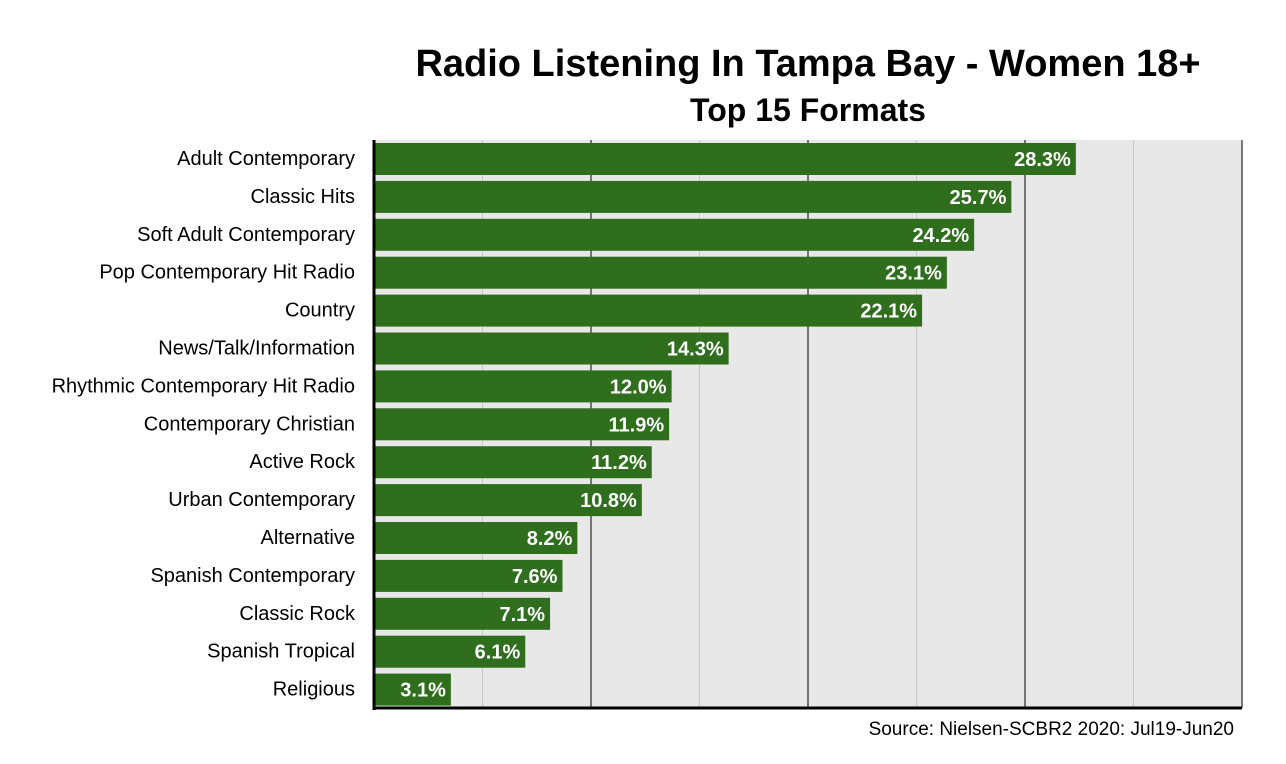  What do you see at coordinates (978, 198) in the screenshot?
I see `data-label: 25.7%` at bounding box center [978, 198].